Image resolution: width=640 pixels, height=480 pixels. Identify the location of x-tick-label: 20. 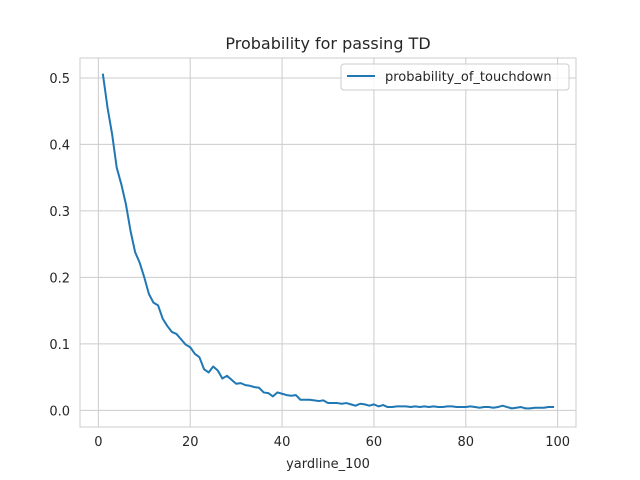
(190, 442).